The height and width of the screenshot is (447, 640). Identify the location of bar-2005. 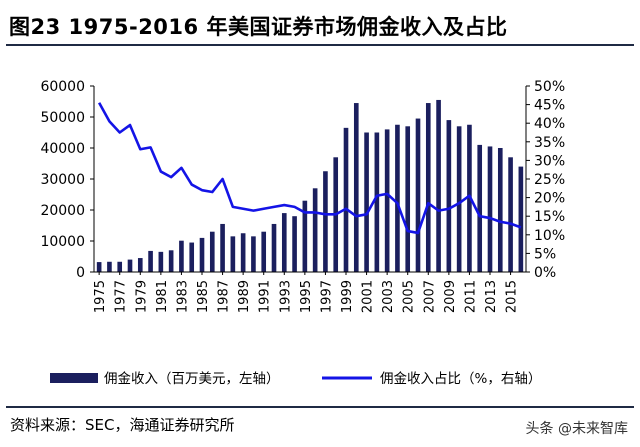
(408, 199).